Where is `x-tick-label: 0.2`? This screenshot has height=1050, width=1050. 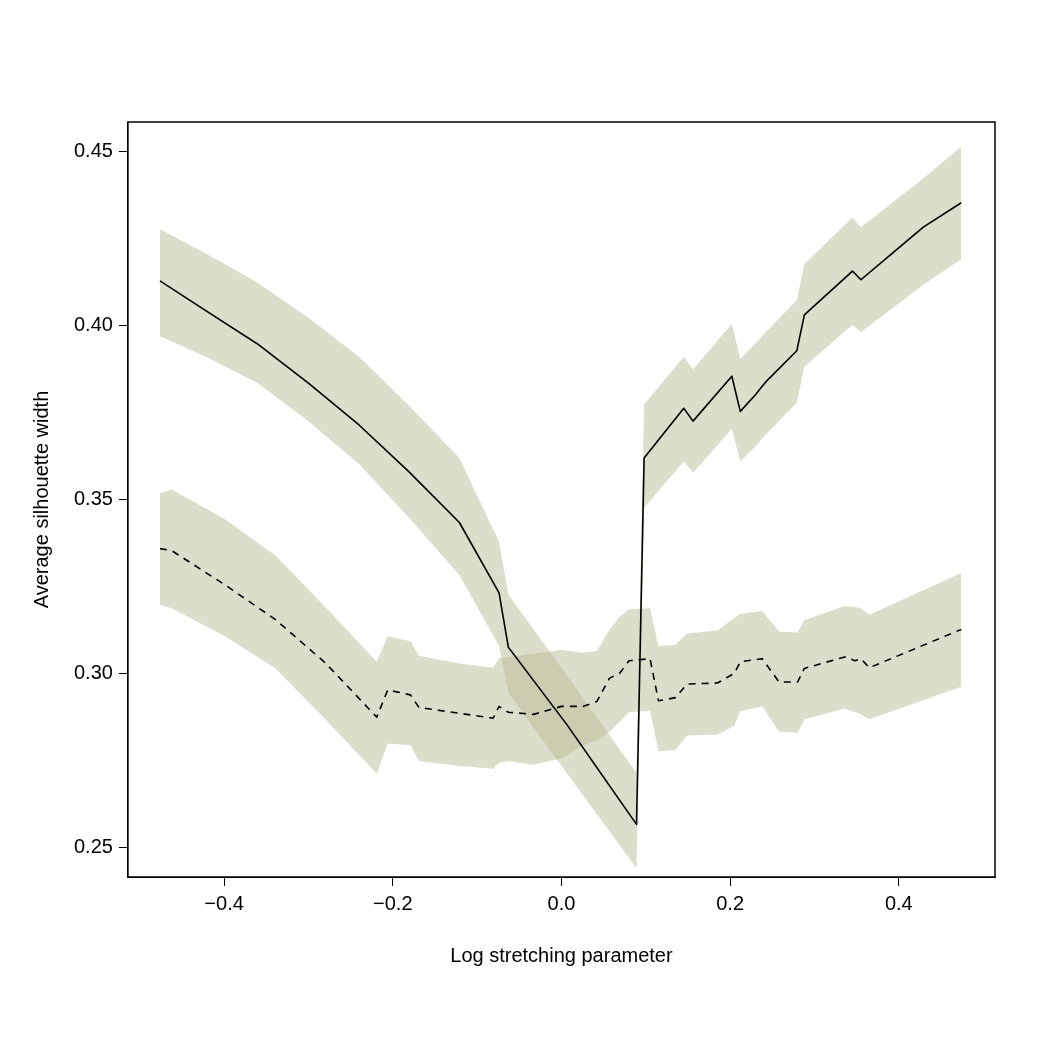 x-tick-label: 0.2 is located at coordinates (730, 902).